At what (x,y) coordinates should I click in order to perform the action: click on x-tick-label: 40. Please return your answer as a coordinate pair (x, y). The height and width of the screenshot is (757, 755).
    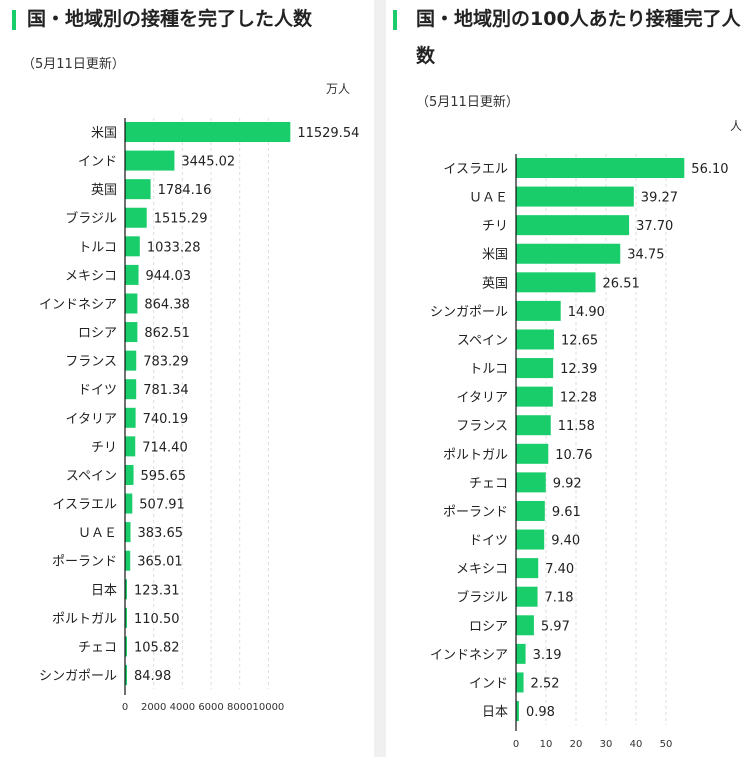
    Looking at the image, I should click on (636, 744).